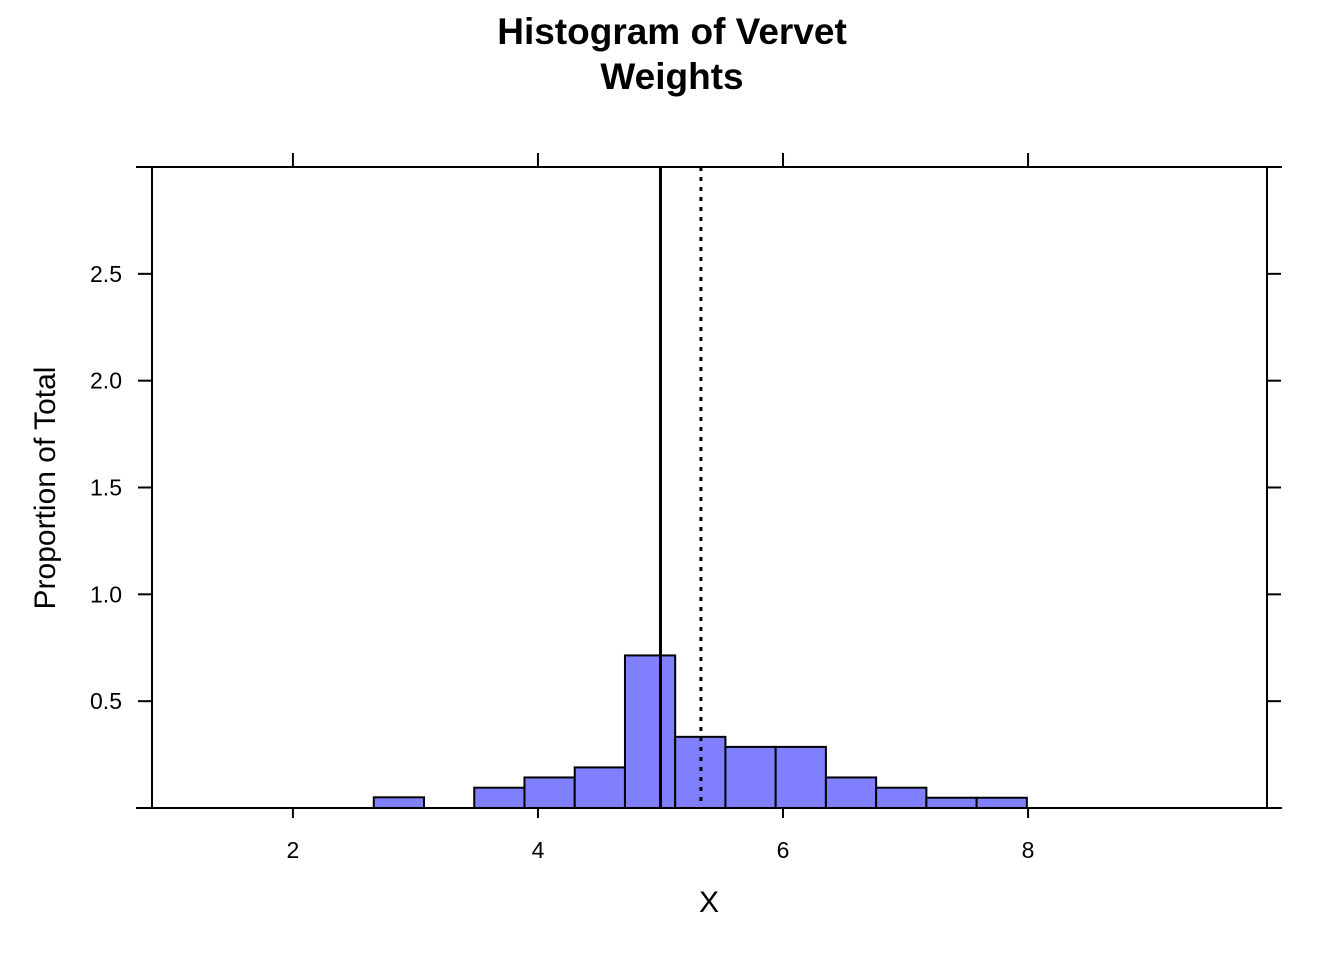  What do you see at coordinates (538, 850) in the screenshot?
I see `x-tick-label-1: 4` at bounding box center [538, 850].